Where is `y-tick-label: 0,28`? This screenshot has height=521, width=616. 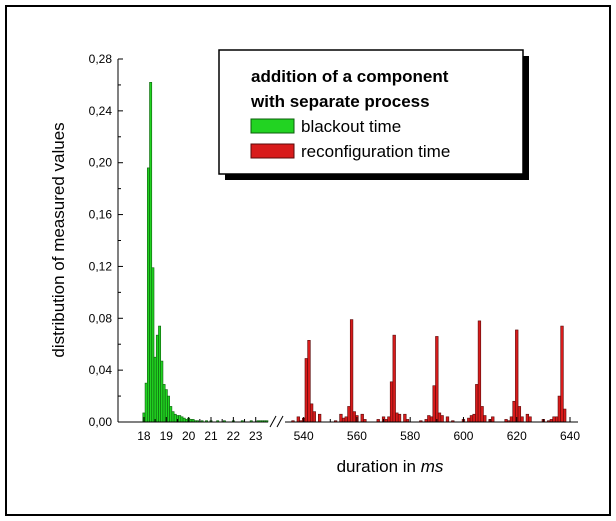 y-tick-label: 0,28 is located at coordinates (101, 59).